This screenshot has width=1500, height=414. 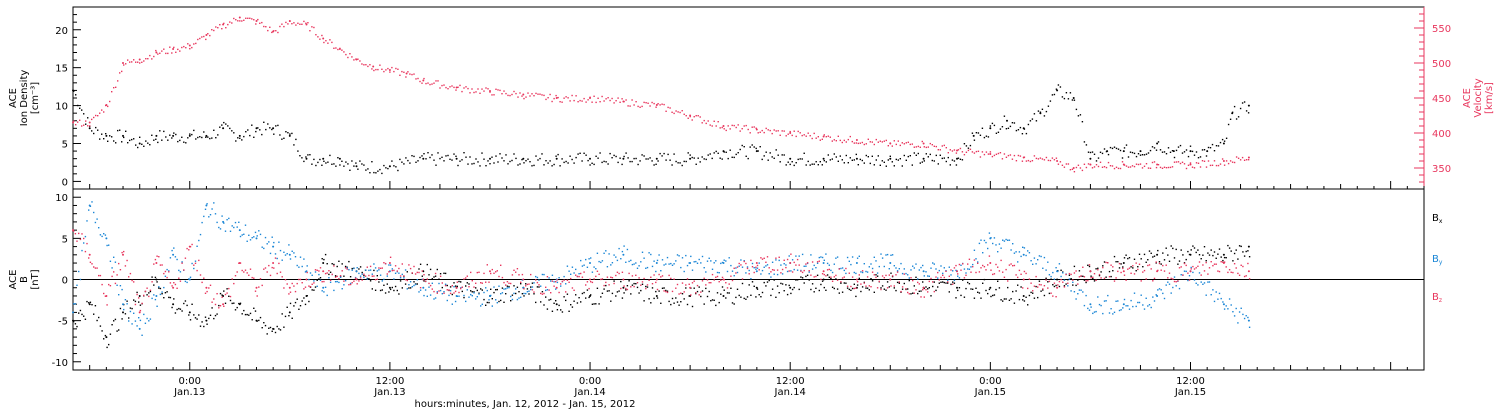 What do you see at coordinates (1437, 260) in the screenshot?
I see `legend-by: By` at bounding box center [1437, 260].